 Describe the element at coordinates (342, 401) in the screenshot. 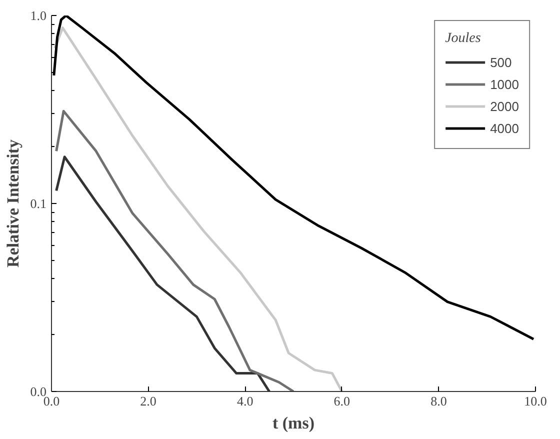

I see `x-tick-label: 6.0` at that location.